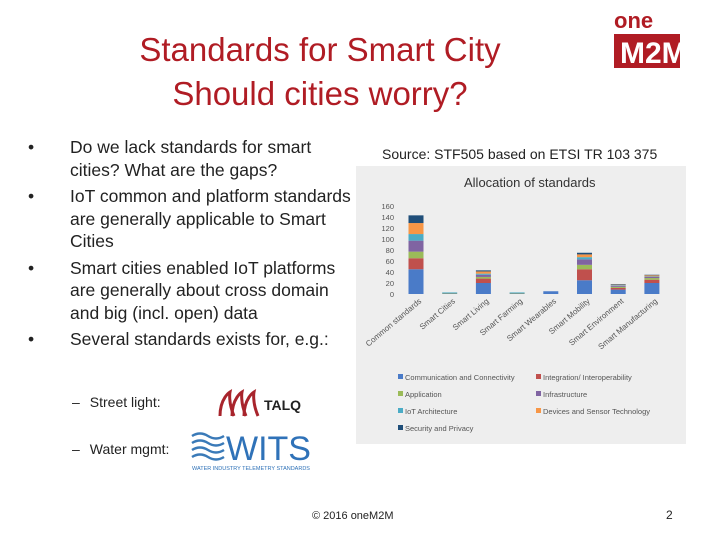 The width and height of the screenshot is (720, 540). Describe the element at coordinates (259, 402) in the screenshot. I see `talq-logo: TALQ` at that location.